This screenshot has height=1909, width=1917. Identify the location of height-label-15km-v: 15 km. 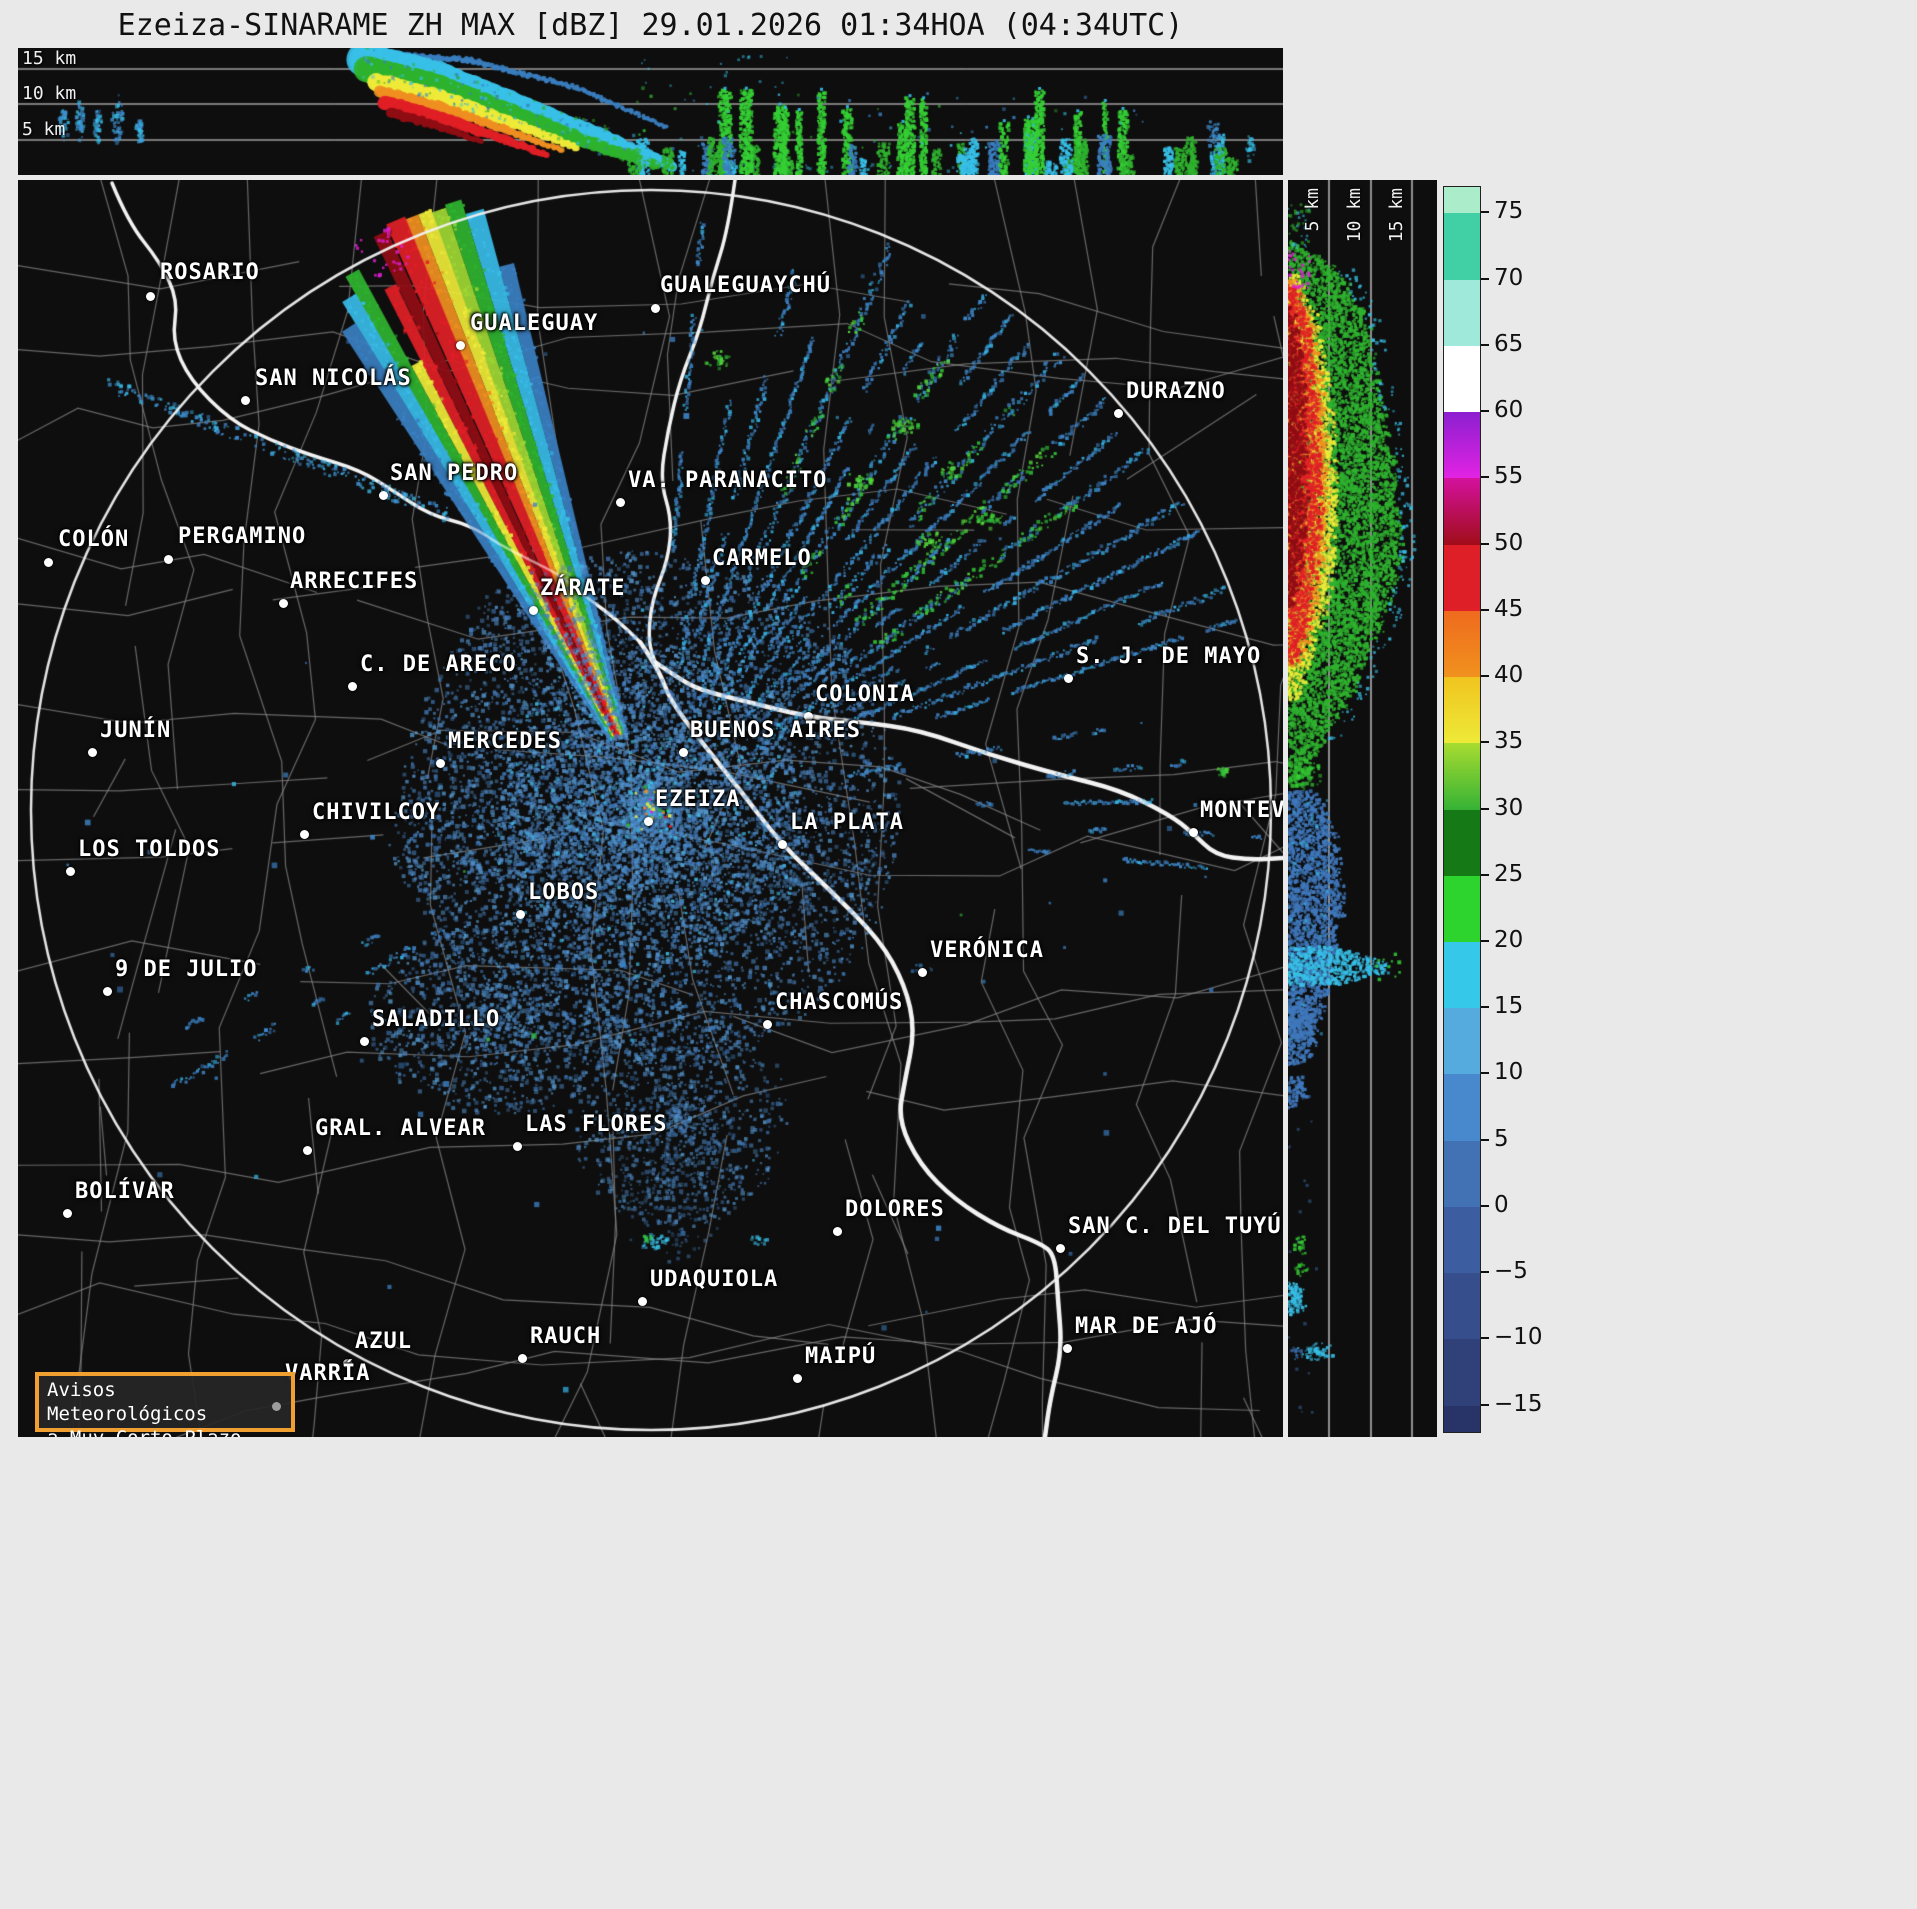
(1396, 215).